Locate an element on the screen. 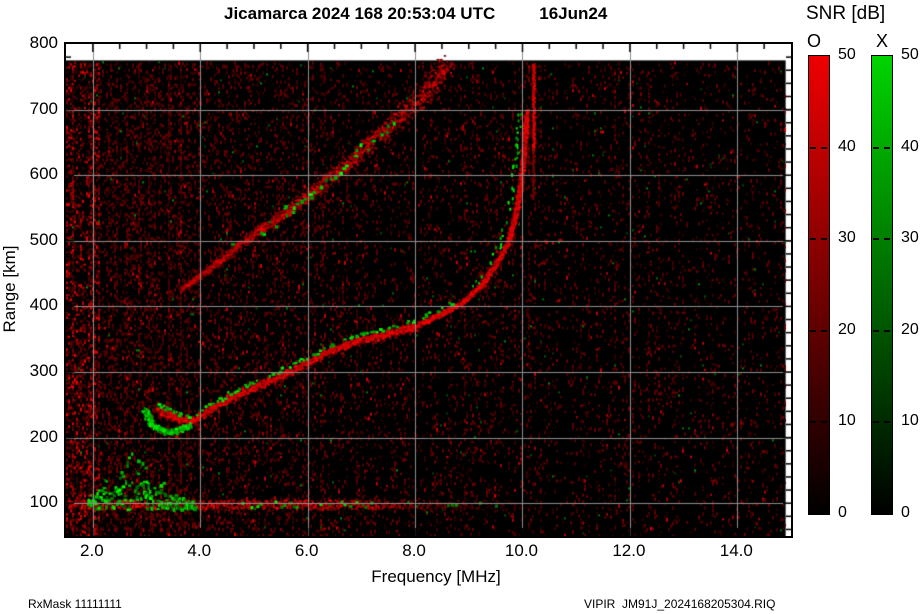 Image resolution: width=922 pixels, height=614 pixels. y-tick-label: 200 is located at coordinates (43, 436).